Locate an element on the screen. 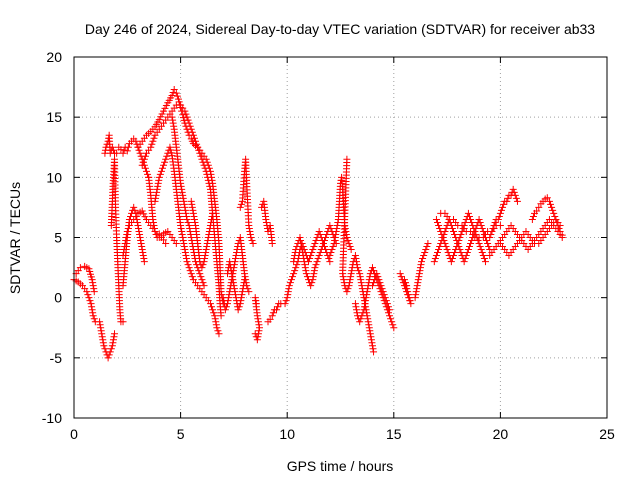  series-trace-v is located at coordinates (315, 255).